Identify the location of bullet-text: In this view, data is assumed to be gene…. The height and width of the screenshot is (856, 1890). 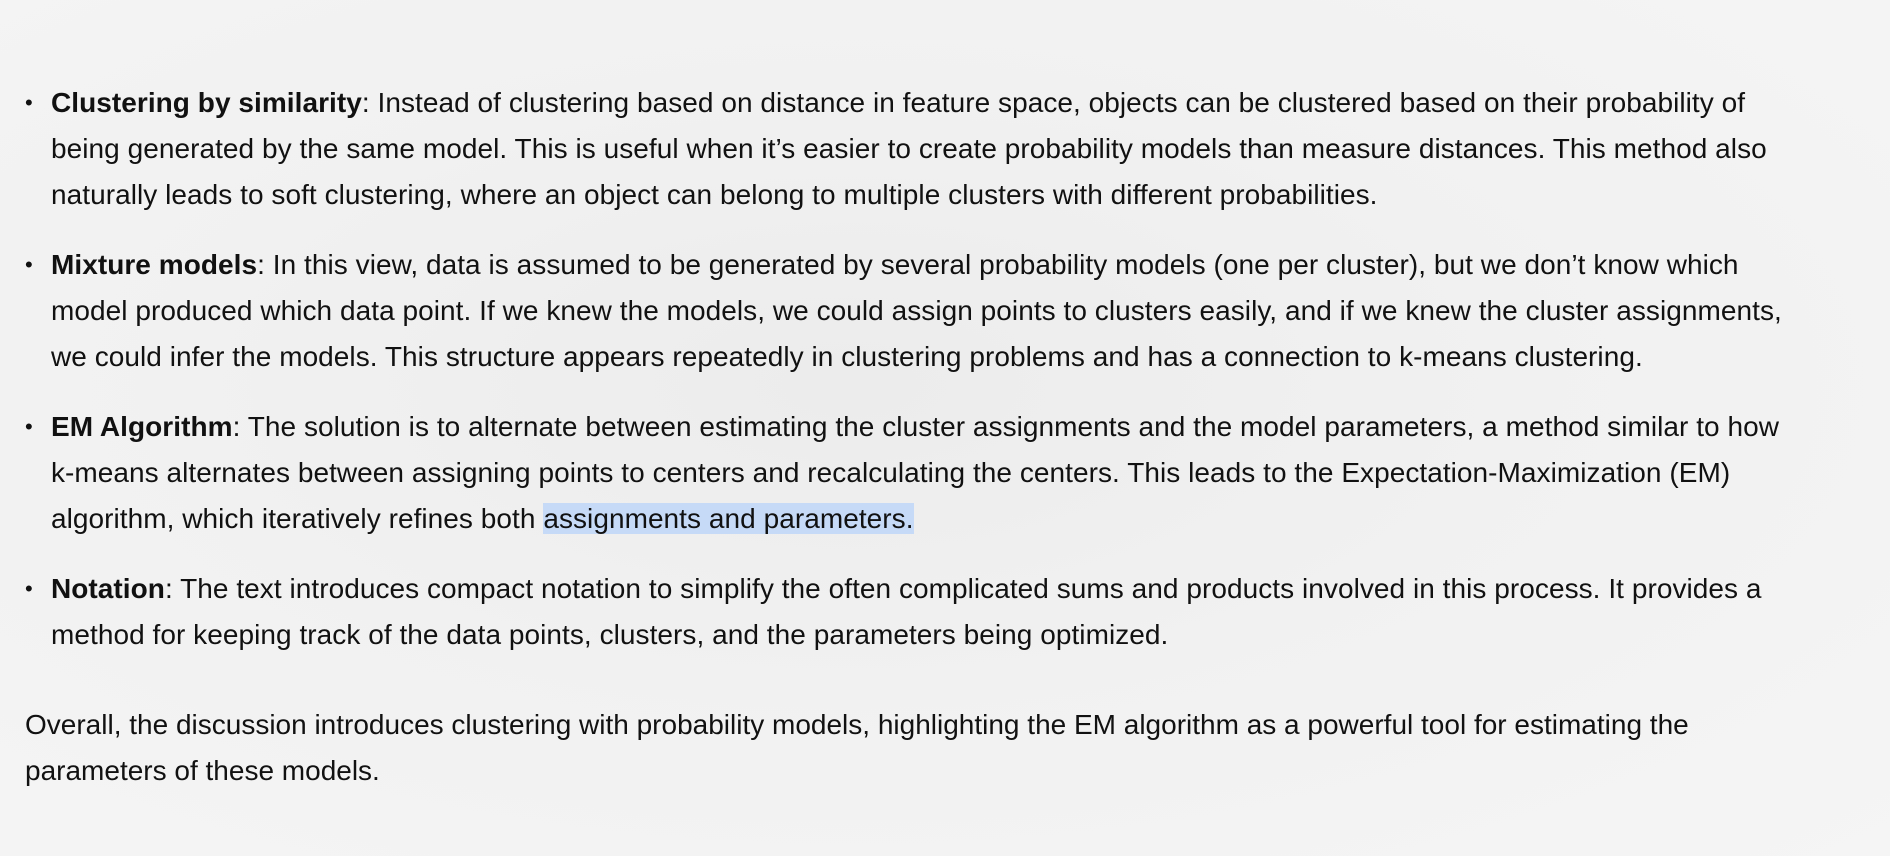
(916, 310).